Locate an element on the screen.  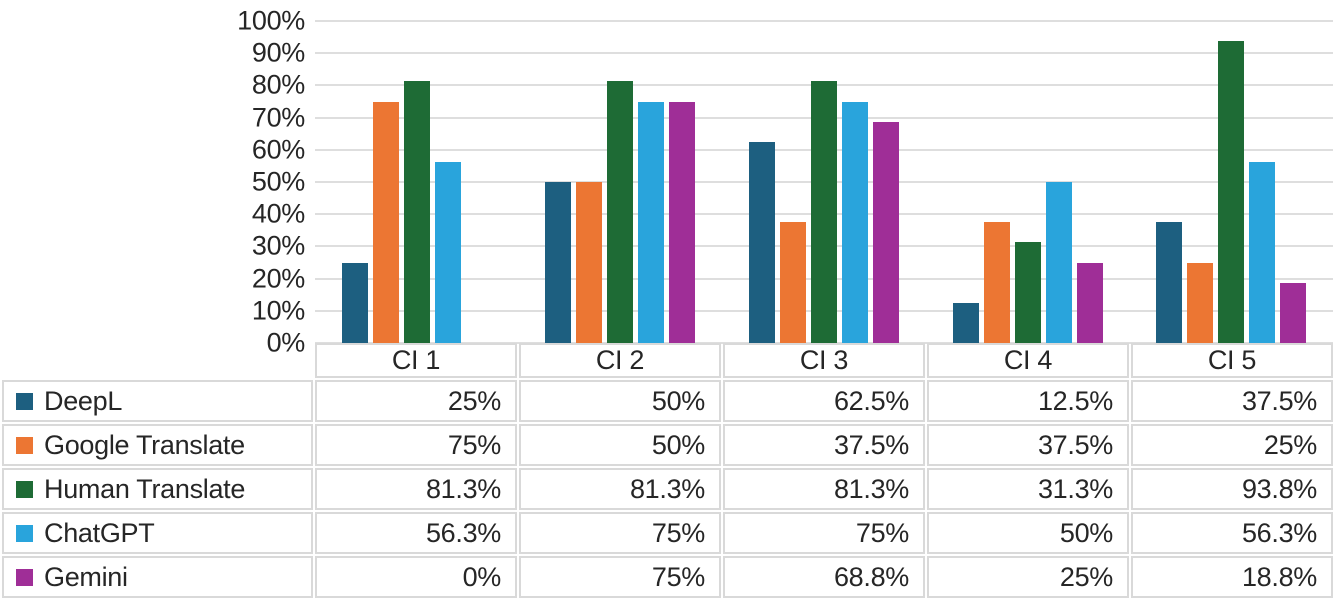
value-cell: 18.8% is located at coordinates (1232, 577).